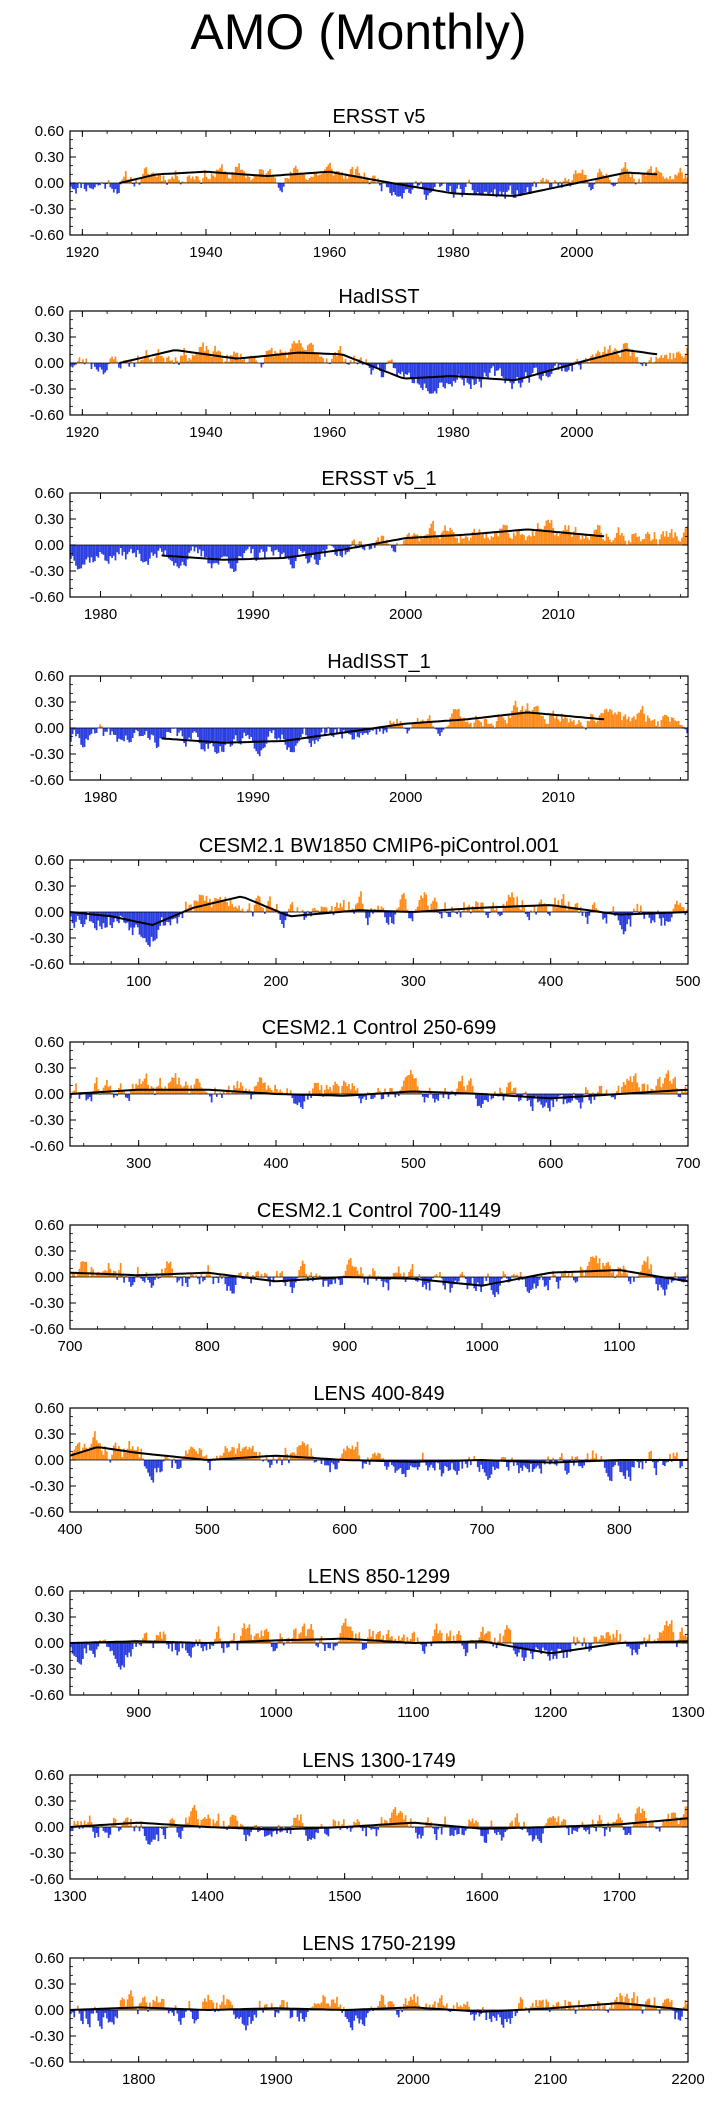 Image resolution: width=717 pixels, height=2109 pixels. I want to click on x-tick-label: 1940, so click(205, 252).